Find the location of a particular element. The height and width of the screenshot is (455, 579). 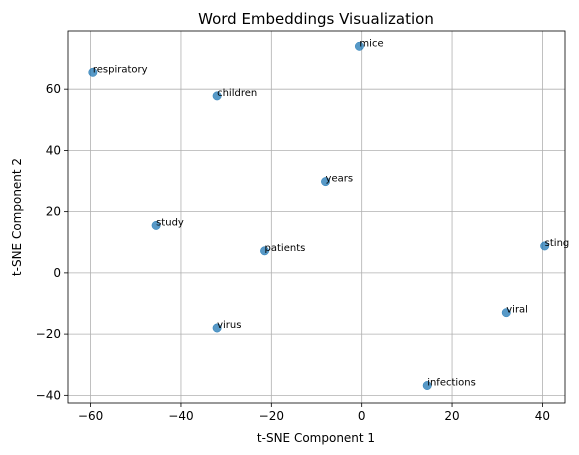

point-label: sting is located at coordinates (557, 243).